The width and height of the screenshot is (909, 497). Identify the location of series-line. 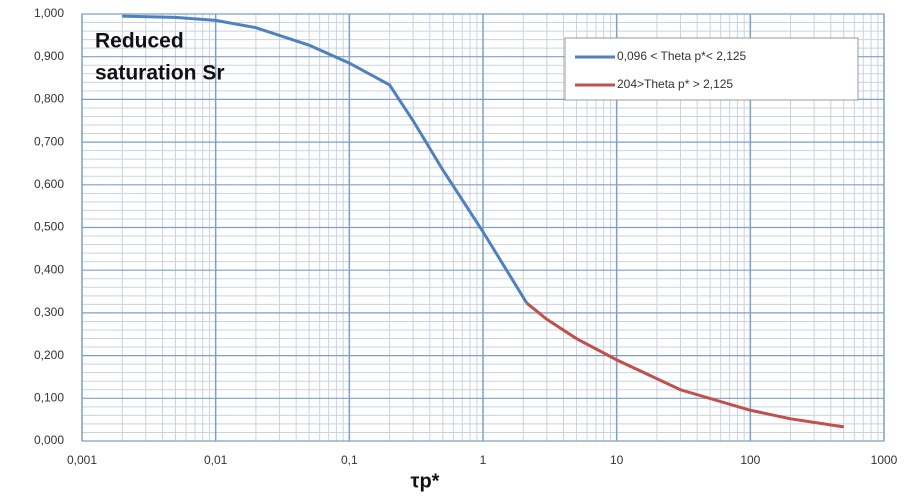
(684, 365).